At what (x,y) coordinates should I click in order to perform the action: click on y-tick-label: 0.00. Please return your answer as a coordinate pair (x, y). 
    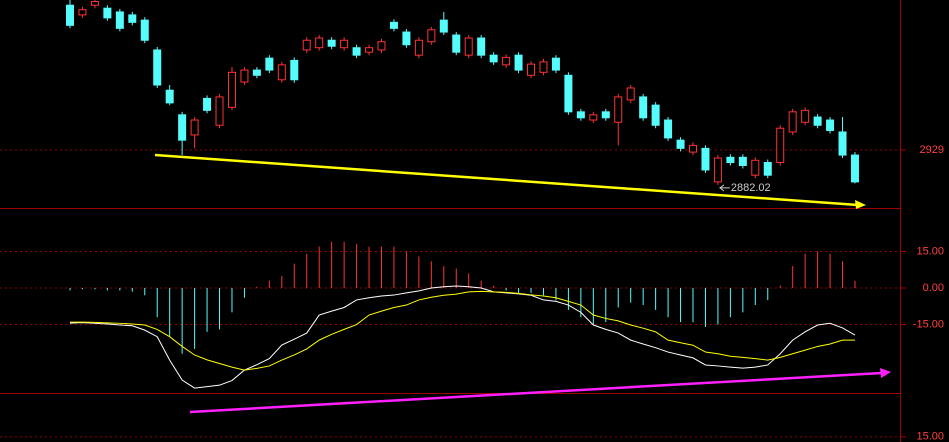
    Looking at the image, I should click on (933, 288).